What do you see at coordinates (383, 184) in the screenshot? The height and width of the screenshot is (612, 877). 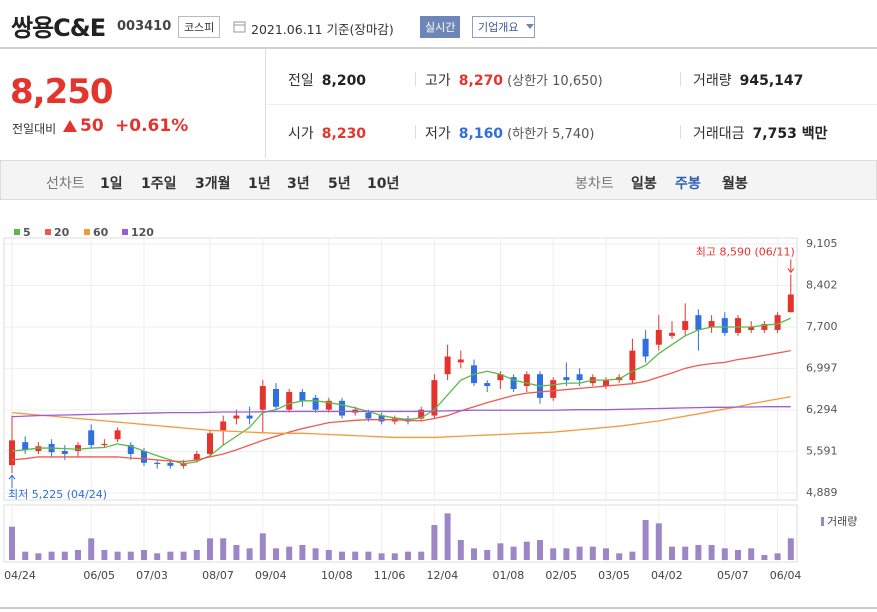 I see `tab: 10년` at bounding box center [383, 184].